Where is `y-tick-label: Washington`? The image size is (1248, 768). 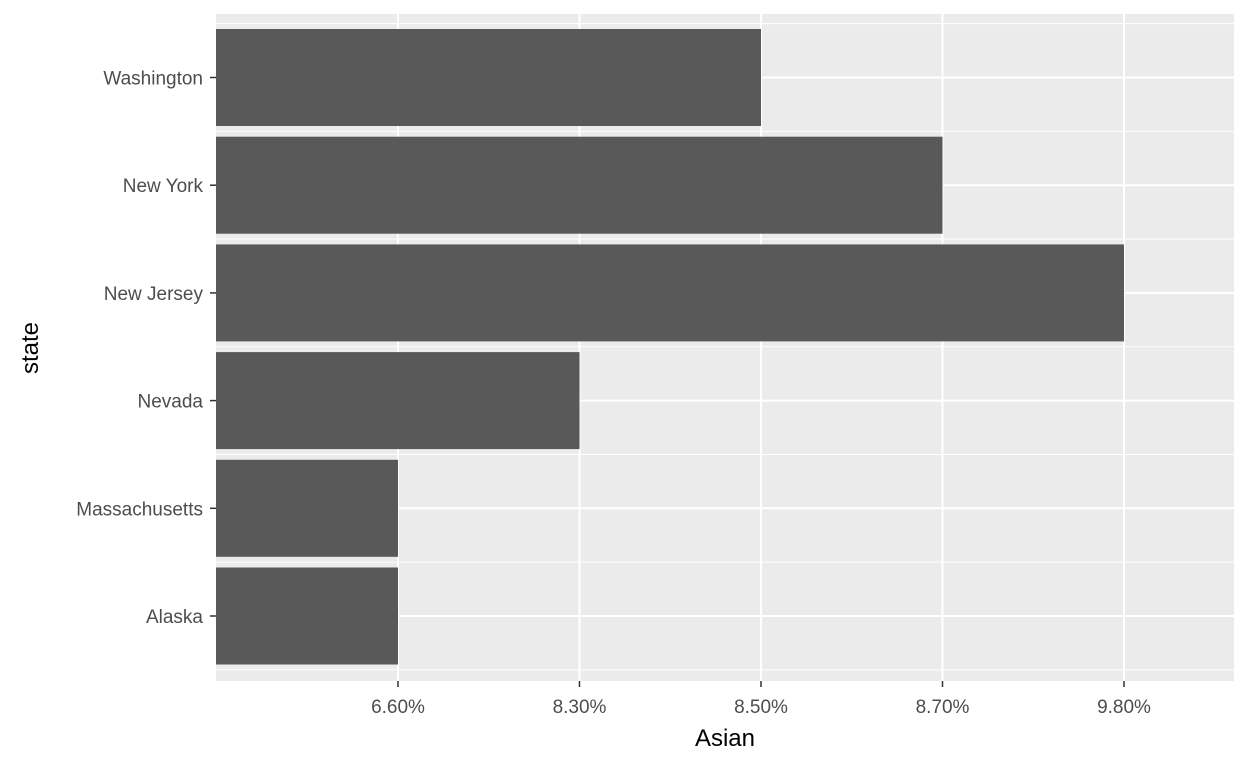
y-tick-label: Washington is located at coordinates (153, 79).